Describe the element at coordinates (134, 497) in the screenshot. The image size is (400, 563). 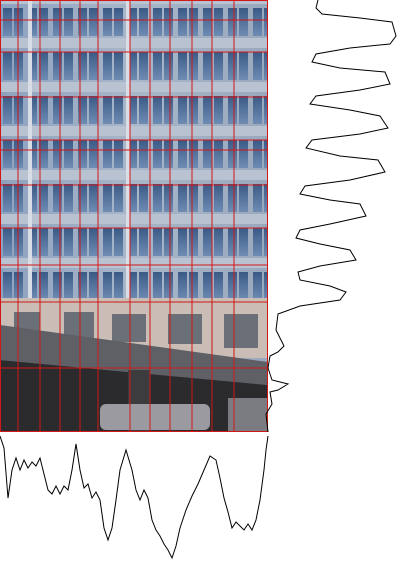
I see `column-profile` at that location.